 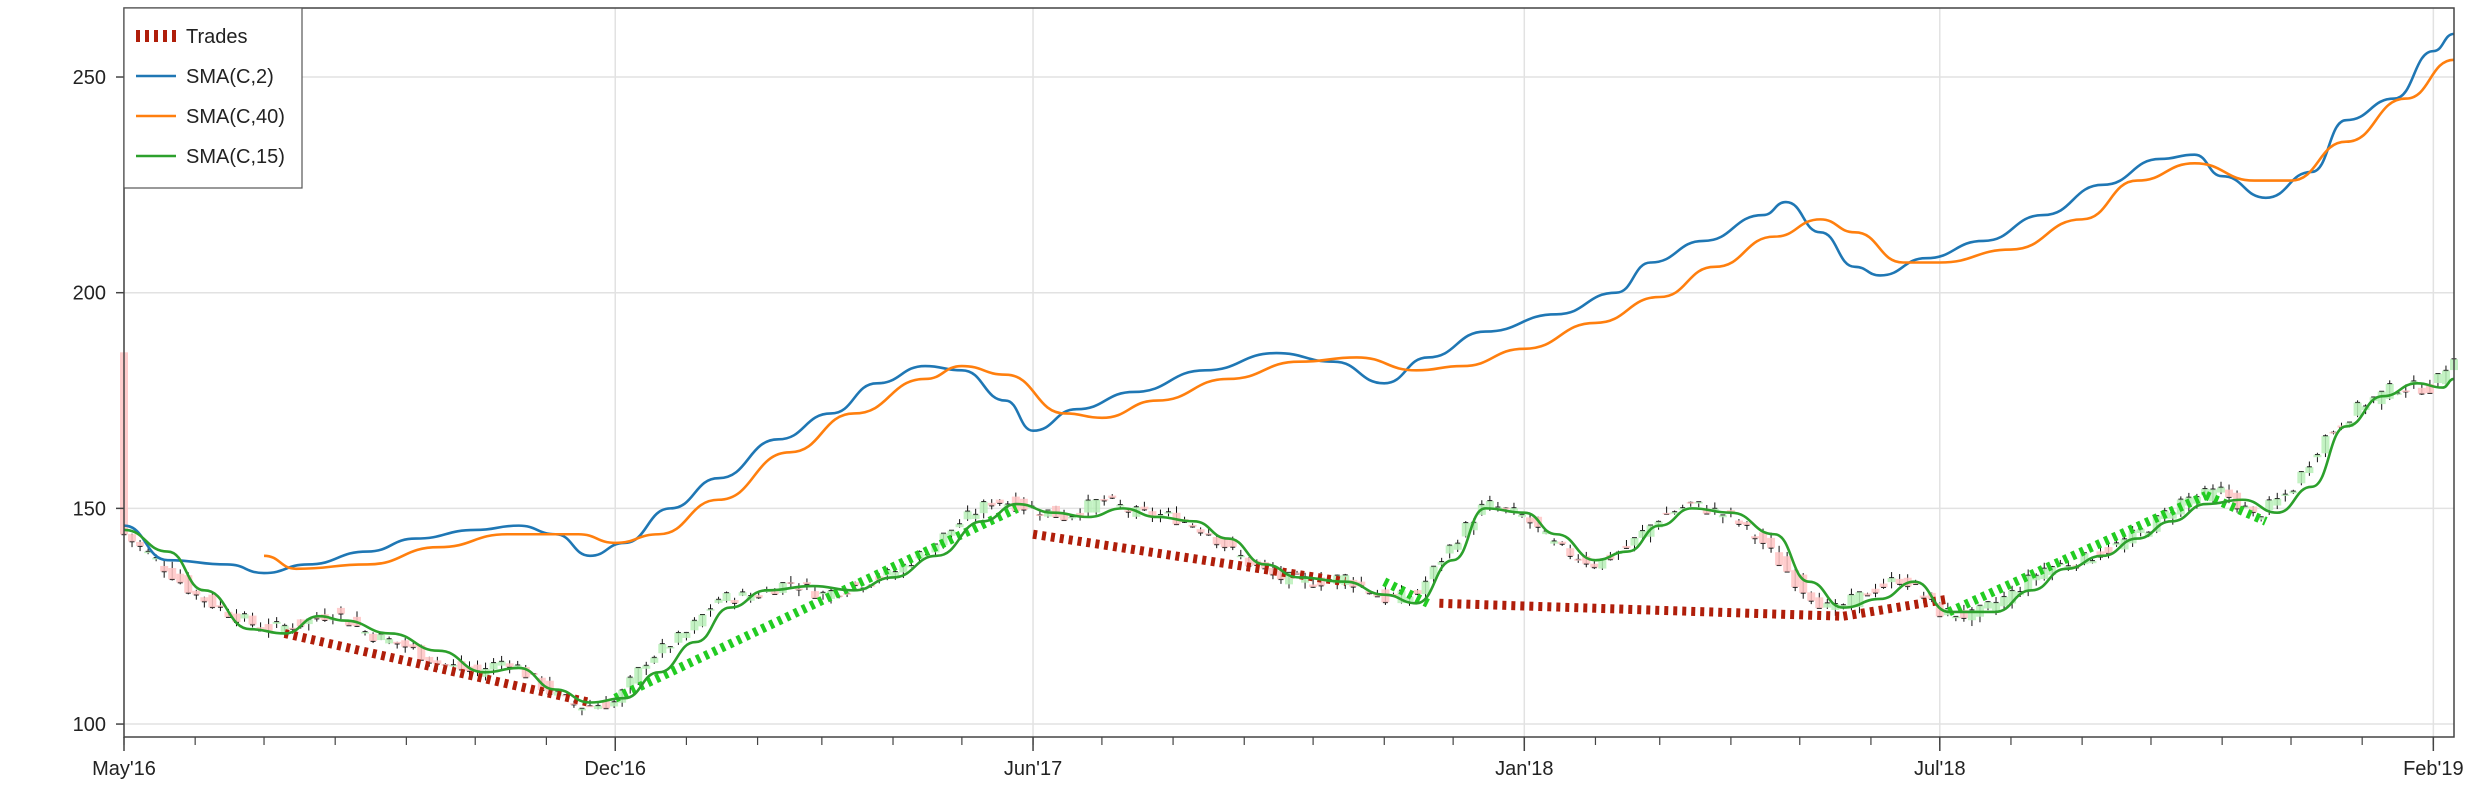 What do you see at coordinates (1524, 769) in the screenshot?
I see `x-tick-label: Jan'18` at bounding box center [1524, 769].